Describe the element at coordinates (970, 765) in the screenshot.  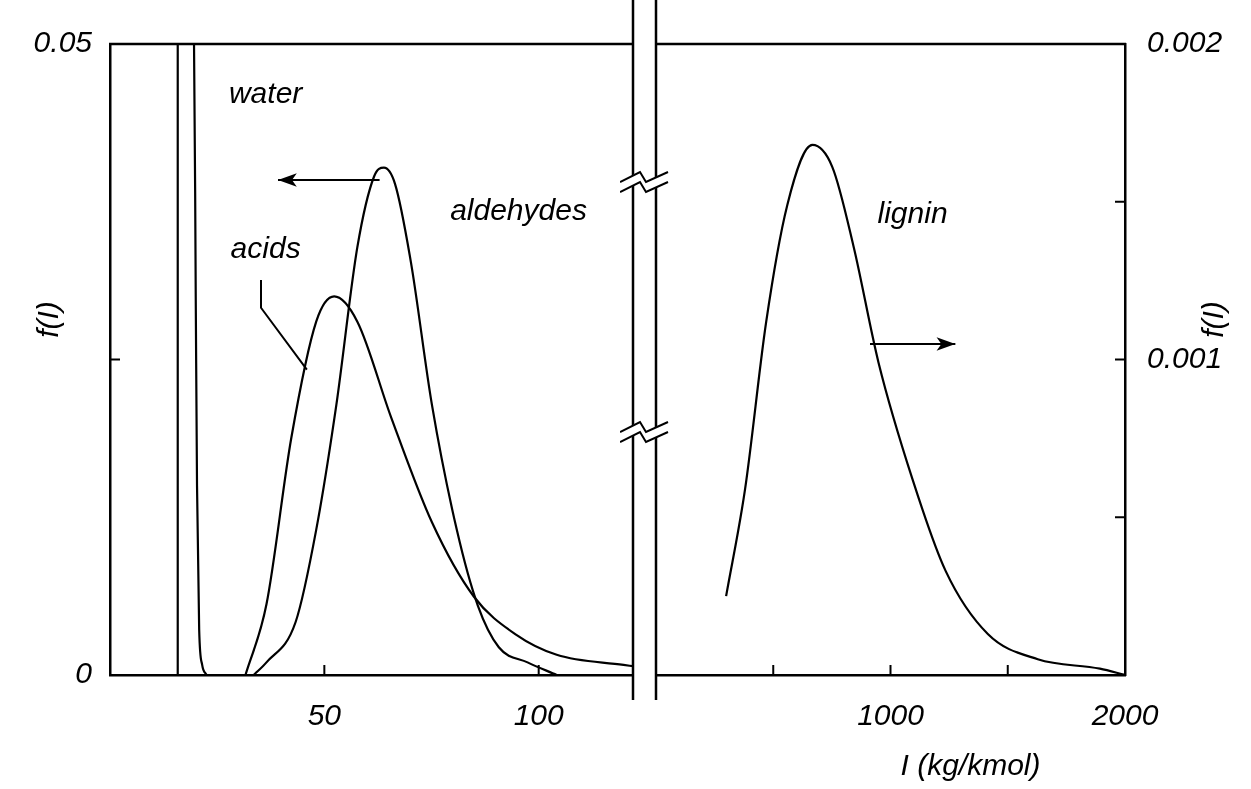
I see `x-axis-title: I (kg/kmol)` at that location.